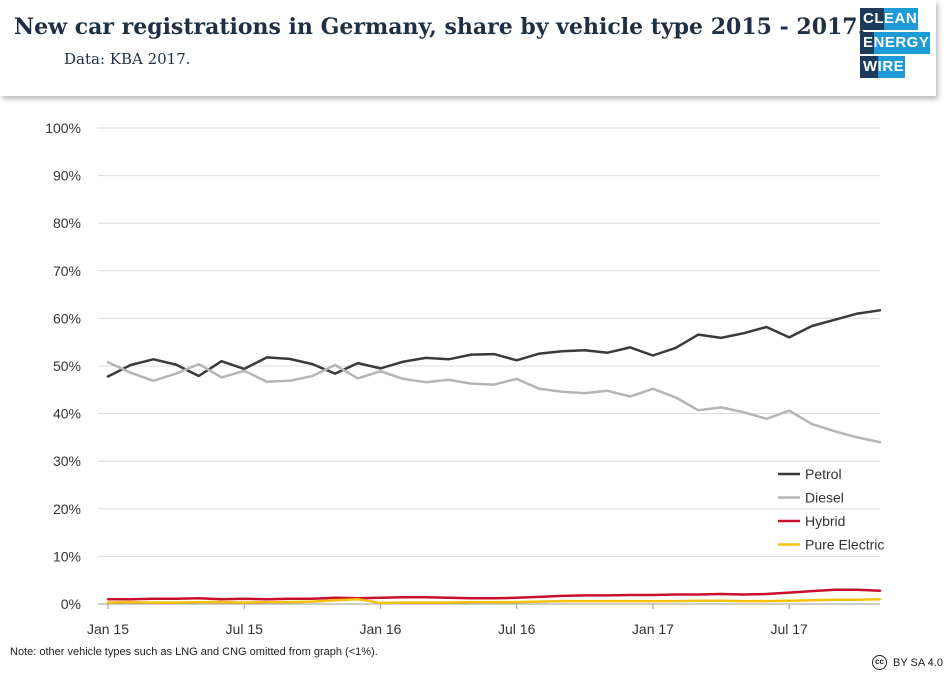 This screenshot has width=950, height=680. I want to click on y-tick-label-10: 10%, so click(67, 556).